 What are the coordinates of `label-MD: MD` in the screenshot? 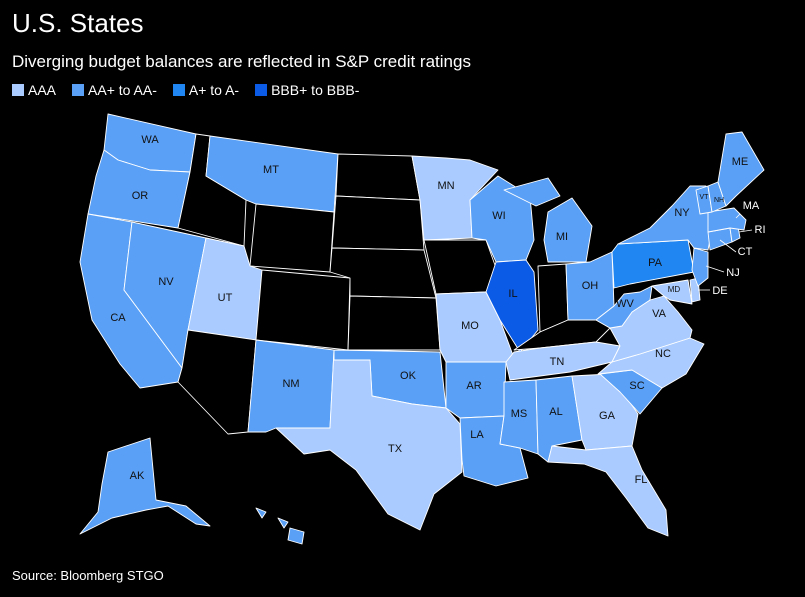 It's located at (674, 289).